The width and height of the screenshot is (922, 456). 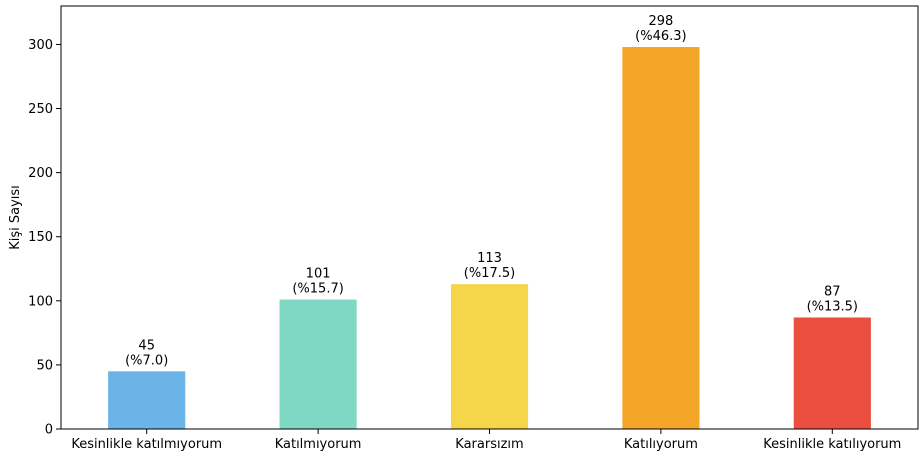 What do you see at coordinates (146, 444) in the screenshot?
I see `x-tick-label-0: Kesinlikle katılmıyorum` at bounding box center [146, 444].